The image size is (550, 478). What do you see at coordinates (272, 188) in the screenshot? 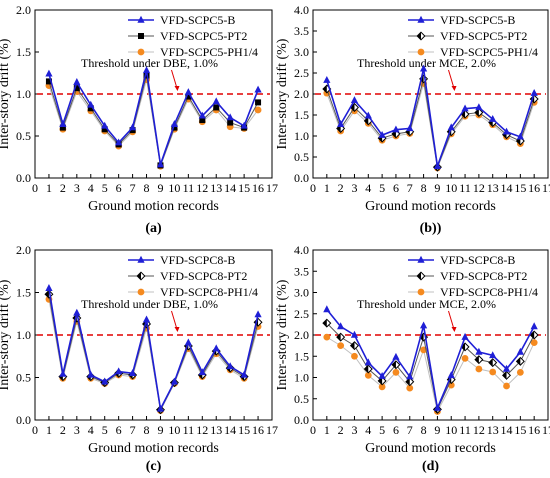
I see `x-tick-label: 17` at bounding box center [272, 188].